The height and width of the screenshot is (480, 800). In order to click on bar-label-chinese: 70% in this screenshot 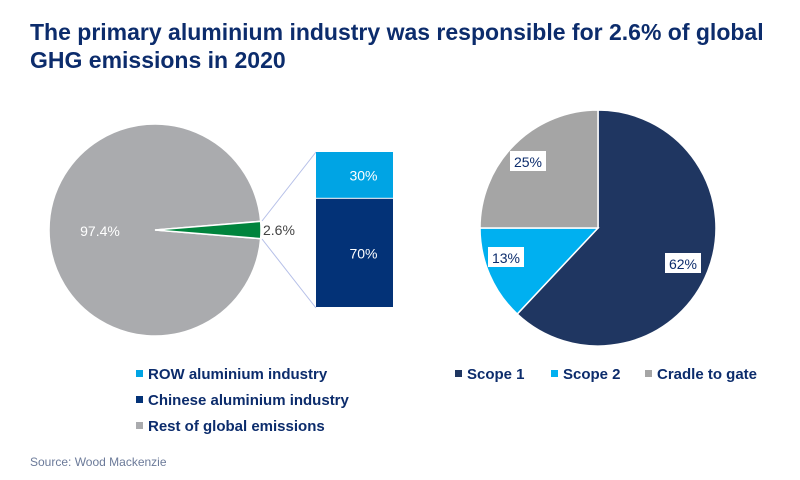, I will do `click(363, 253)`.